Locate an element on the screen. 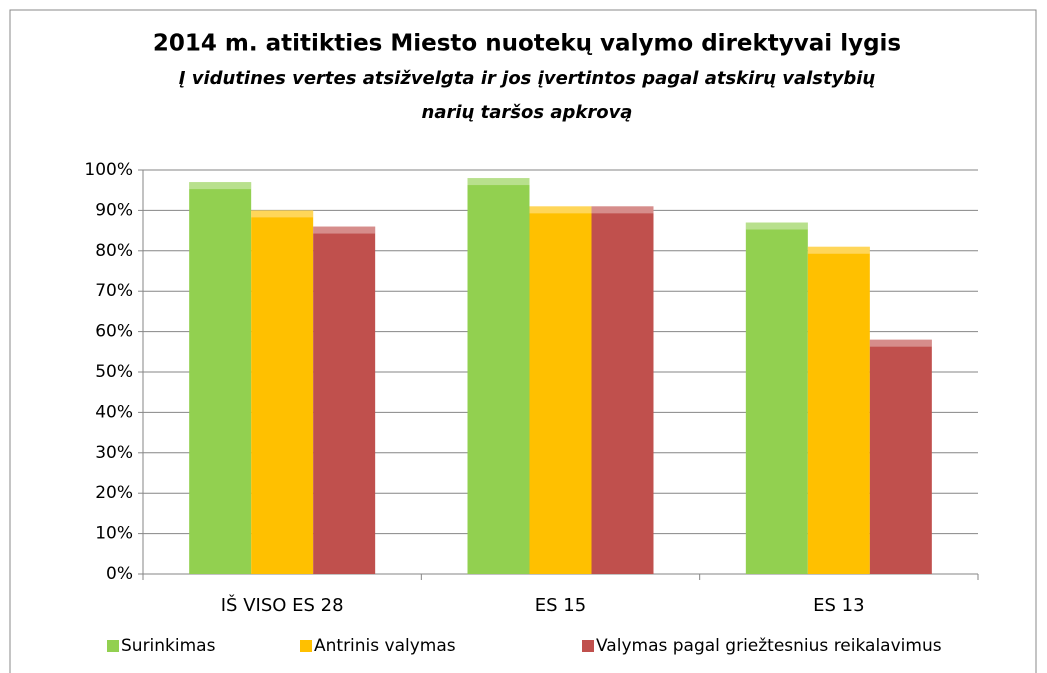  y-tick-label: 40% is located at coordinates (114, 412).